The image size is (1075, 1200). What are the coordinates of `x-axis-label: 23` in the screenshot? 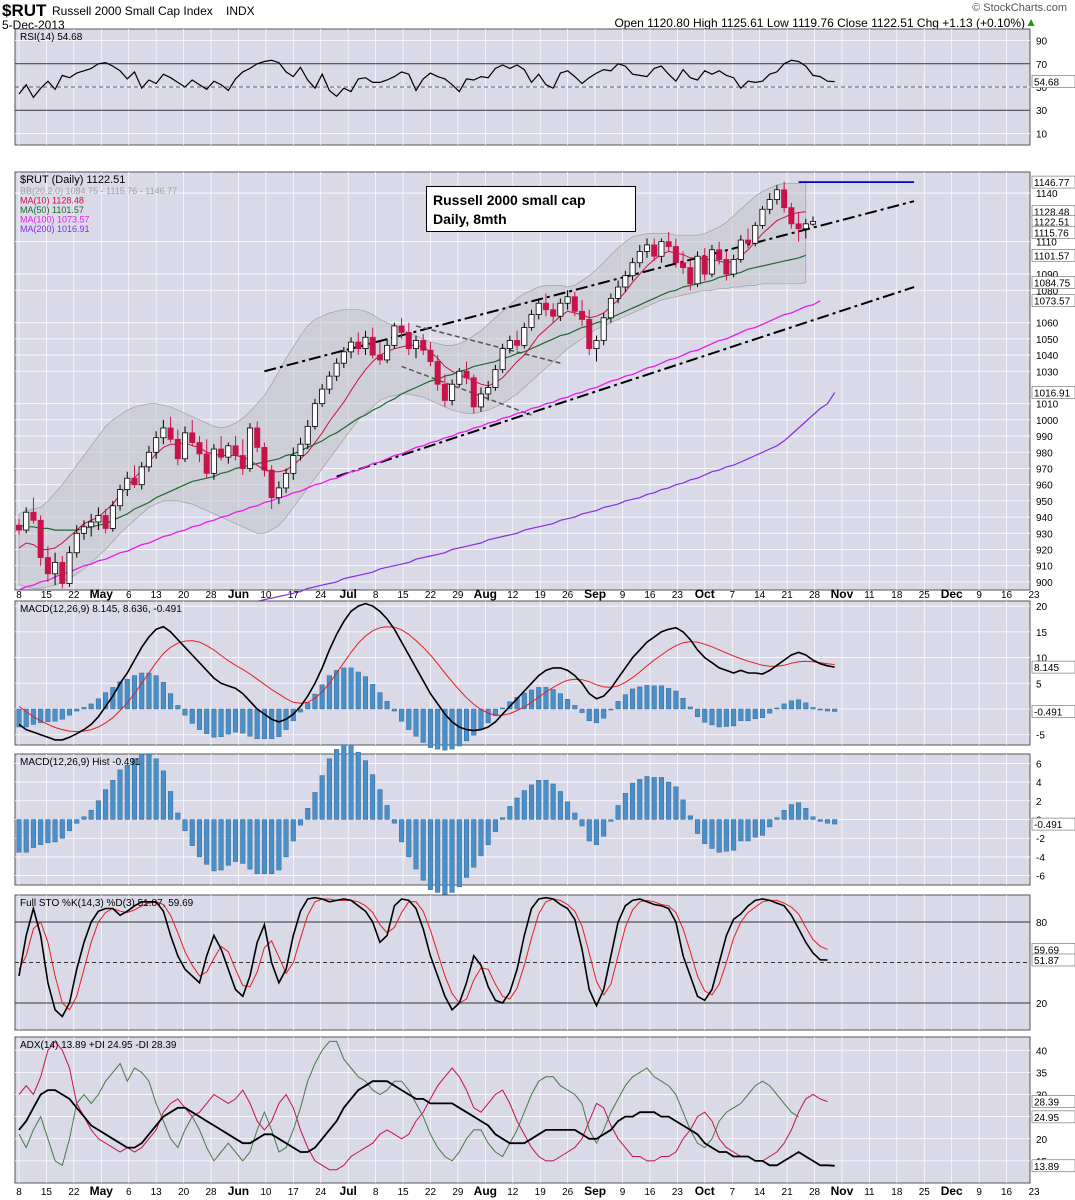 It's located at (1034, 1192).